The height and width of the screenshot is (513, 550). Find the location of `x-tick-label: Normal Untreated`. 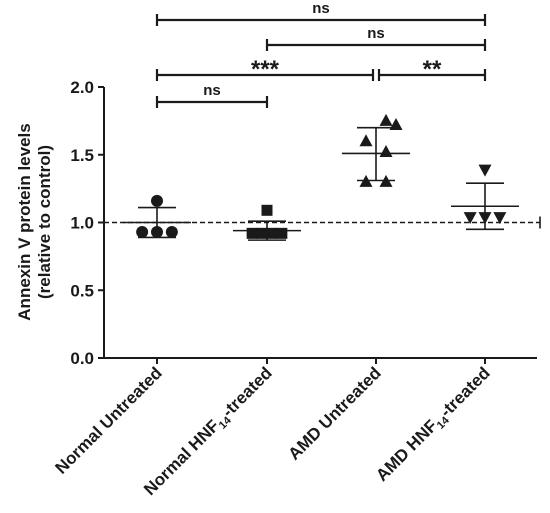

x-tick-label: Normal Untreated is located at coordinates (109, 420).